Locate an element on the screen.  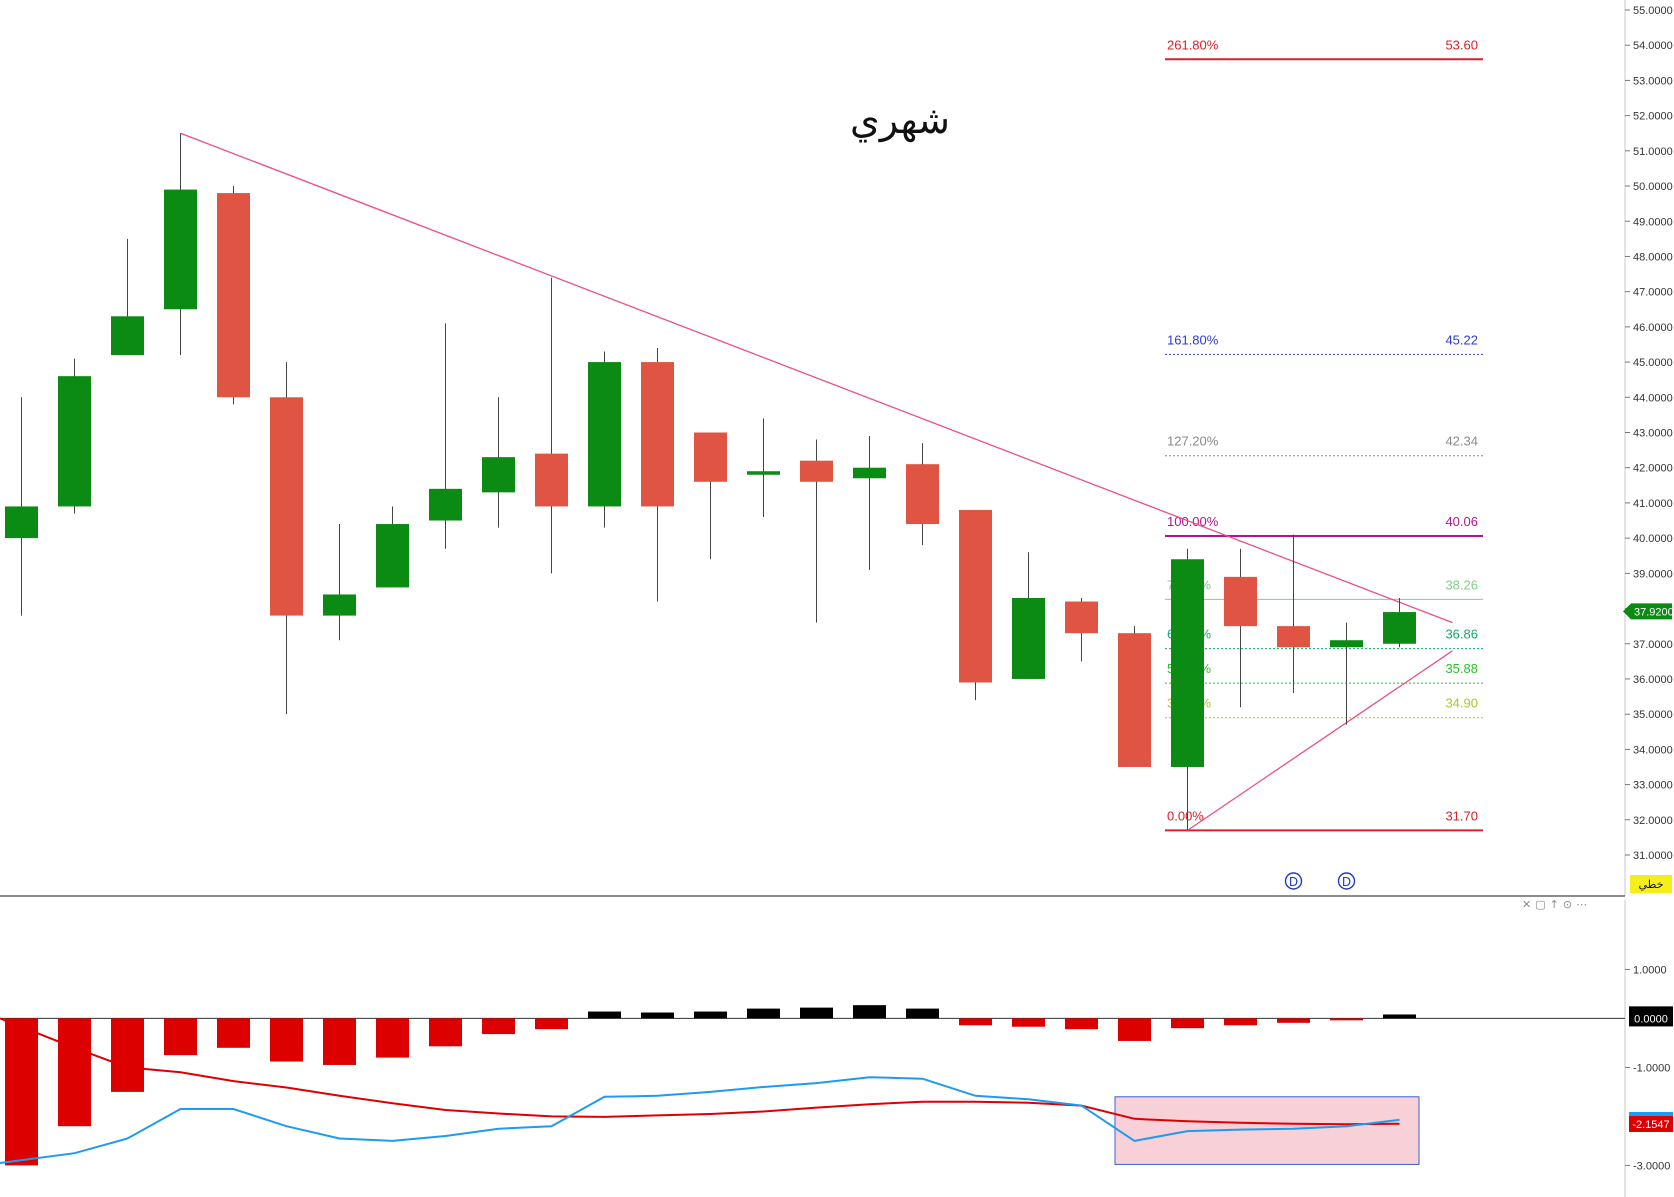
price-tick-label: 31.0000 is located at coordinates (1653, 856).